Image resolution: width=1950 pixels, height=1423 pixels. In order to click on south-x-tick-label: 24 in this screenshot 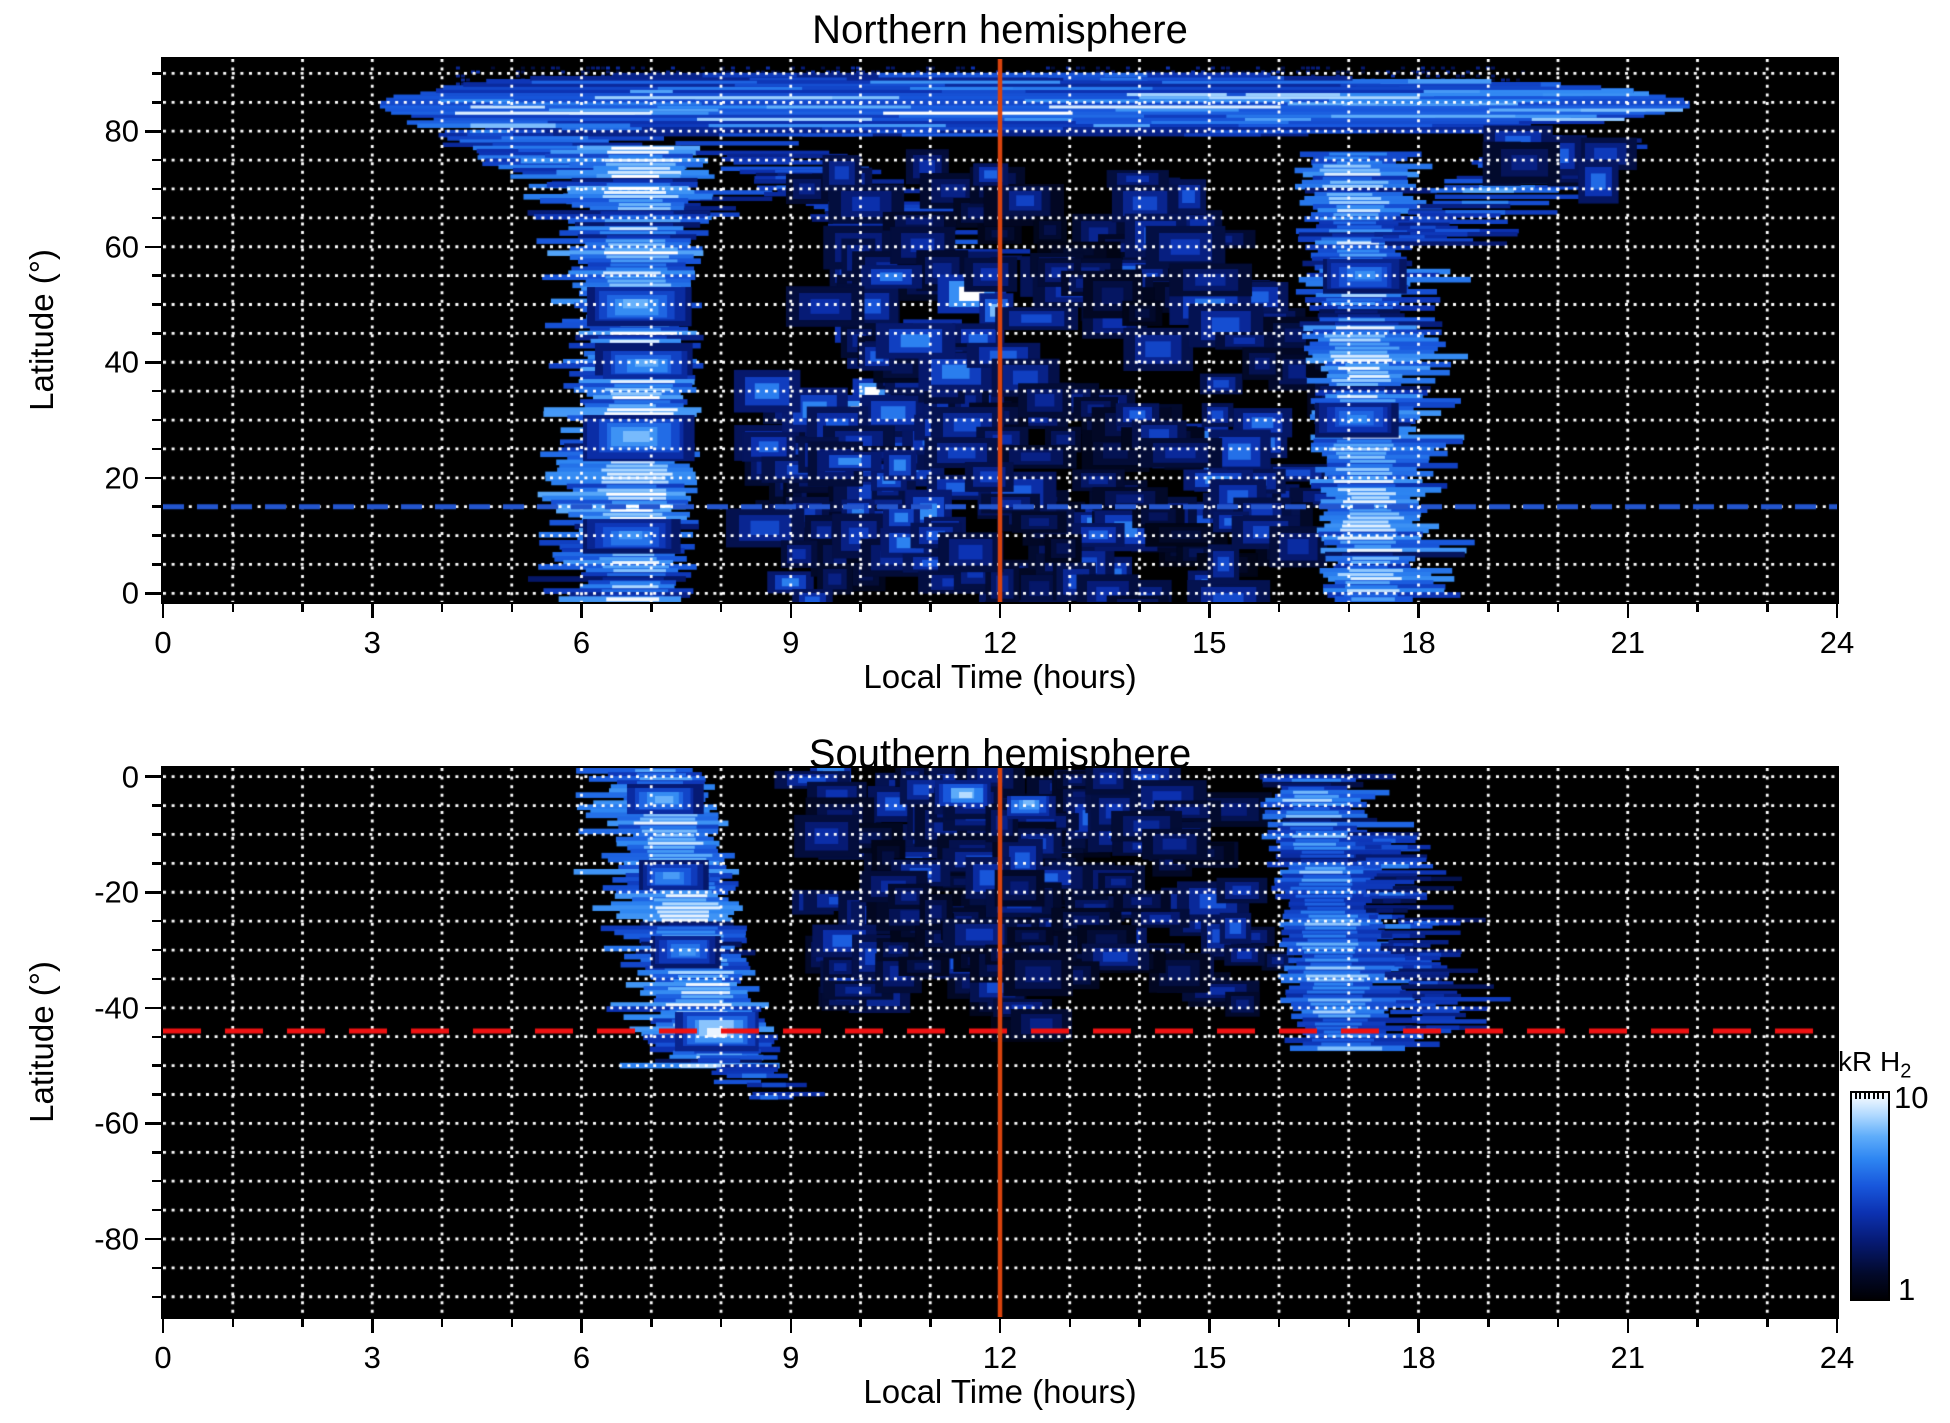, I will do `click(1837, 1357)`.